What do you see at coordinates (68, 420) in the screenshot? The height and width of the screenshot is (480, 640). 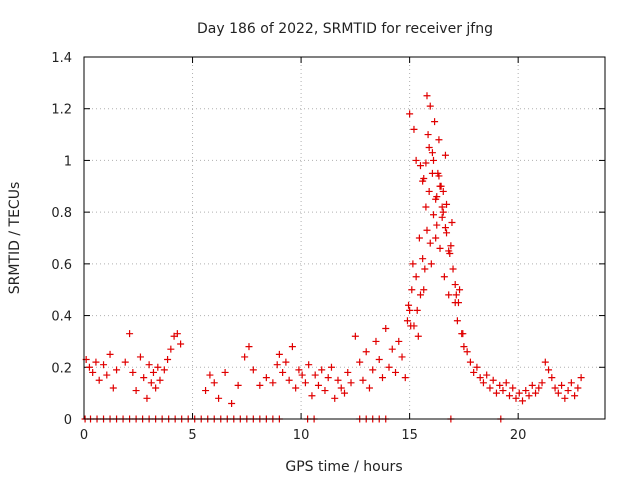 I see `y-tick-label: 0` at bounding box center [68, 420].